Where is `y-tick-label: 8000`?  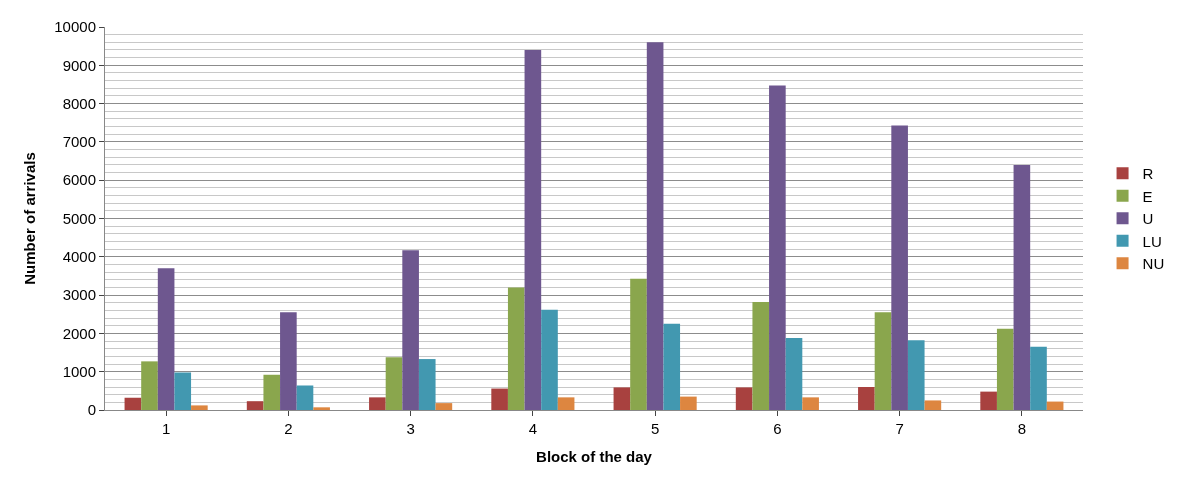
y-tick-label: 8000 is located at coordinates (79, 103).